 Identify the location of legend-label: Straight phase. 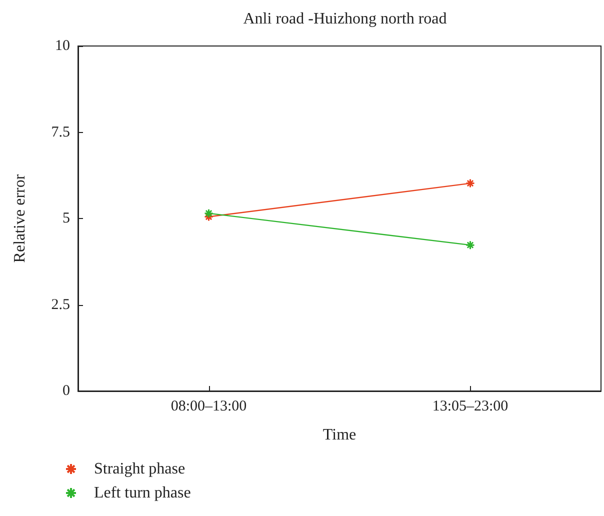
(140, 469).